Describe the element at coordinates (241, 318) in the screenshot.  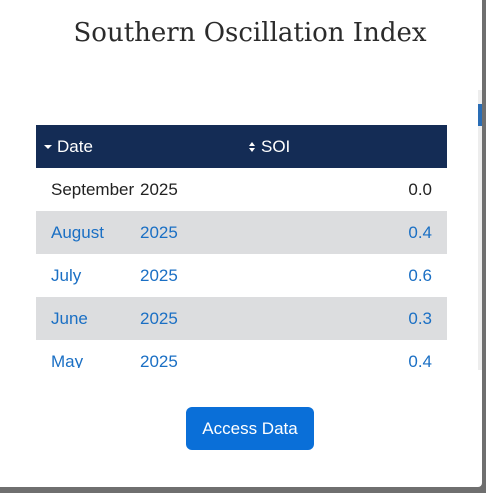
I see `table-row: June 2025 0.3` at that location.